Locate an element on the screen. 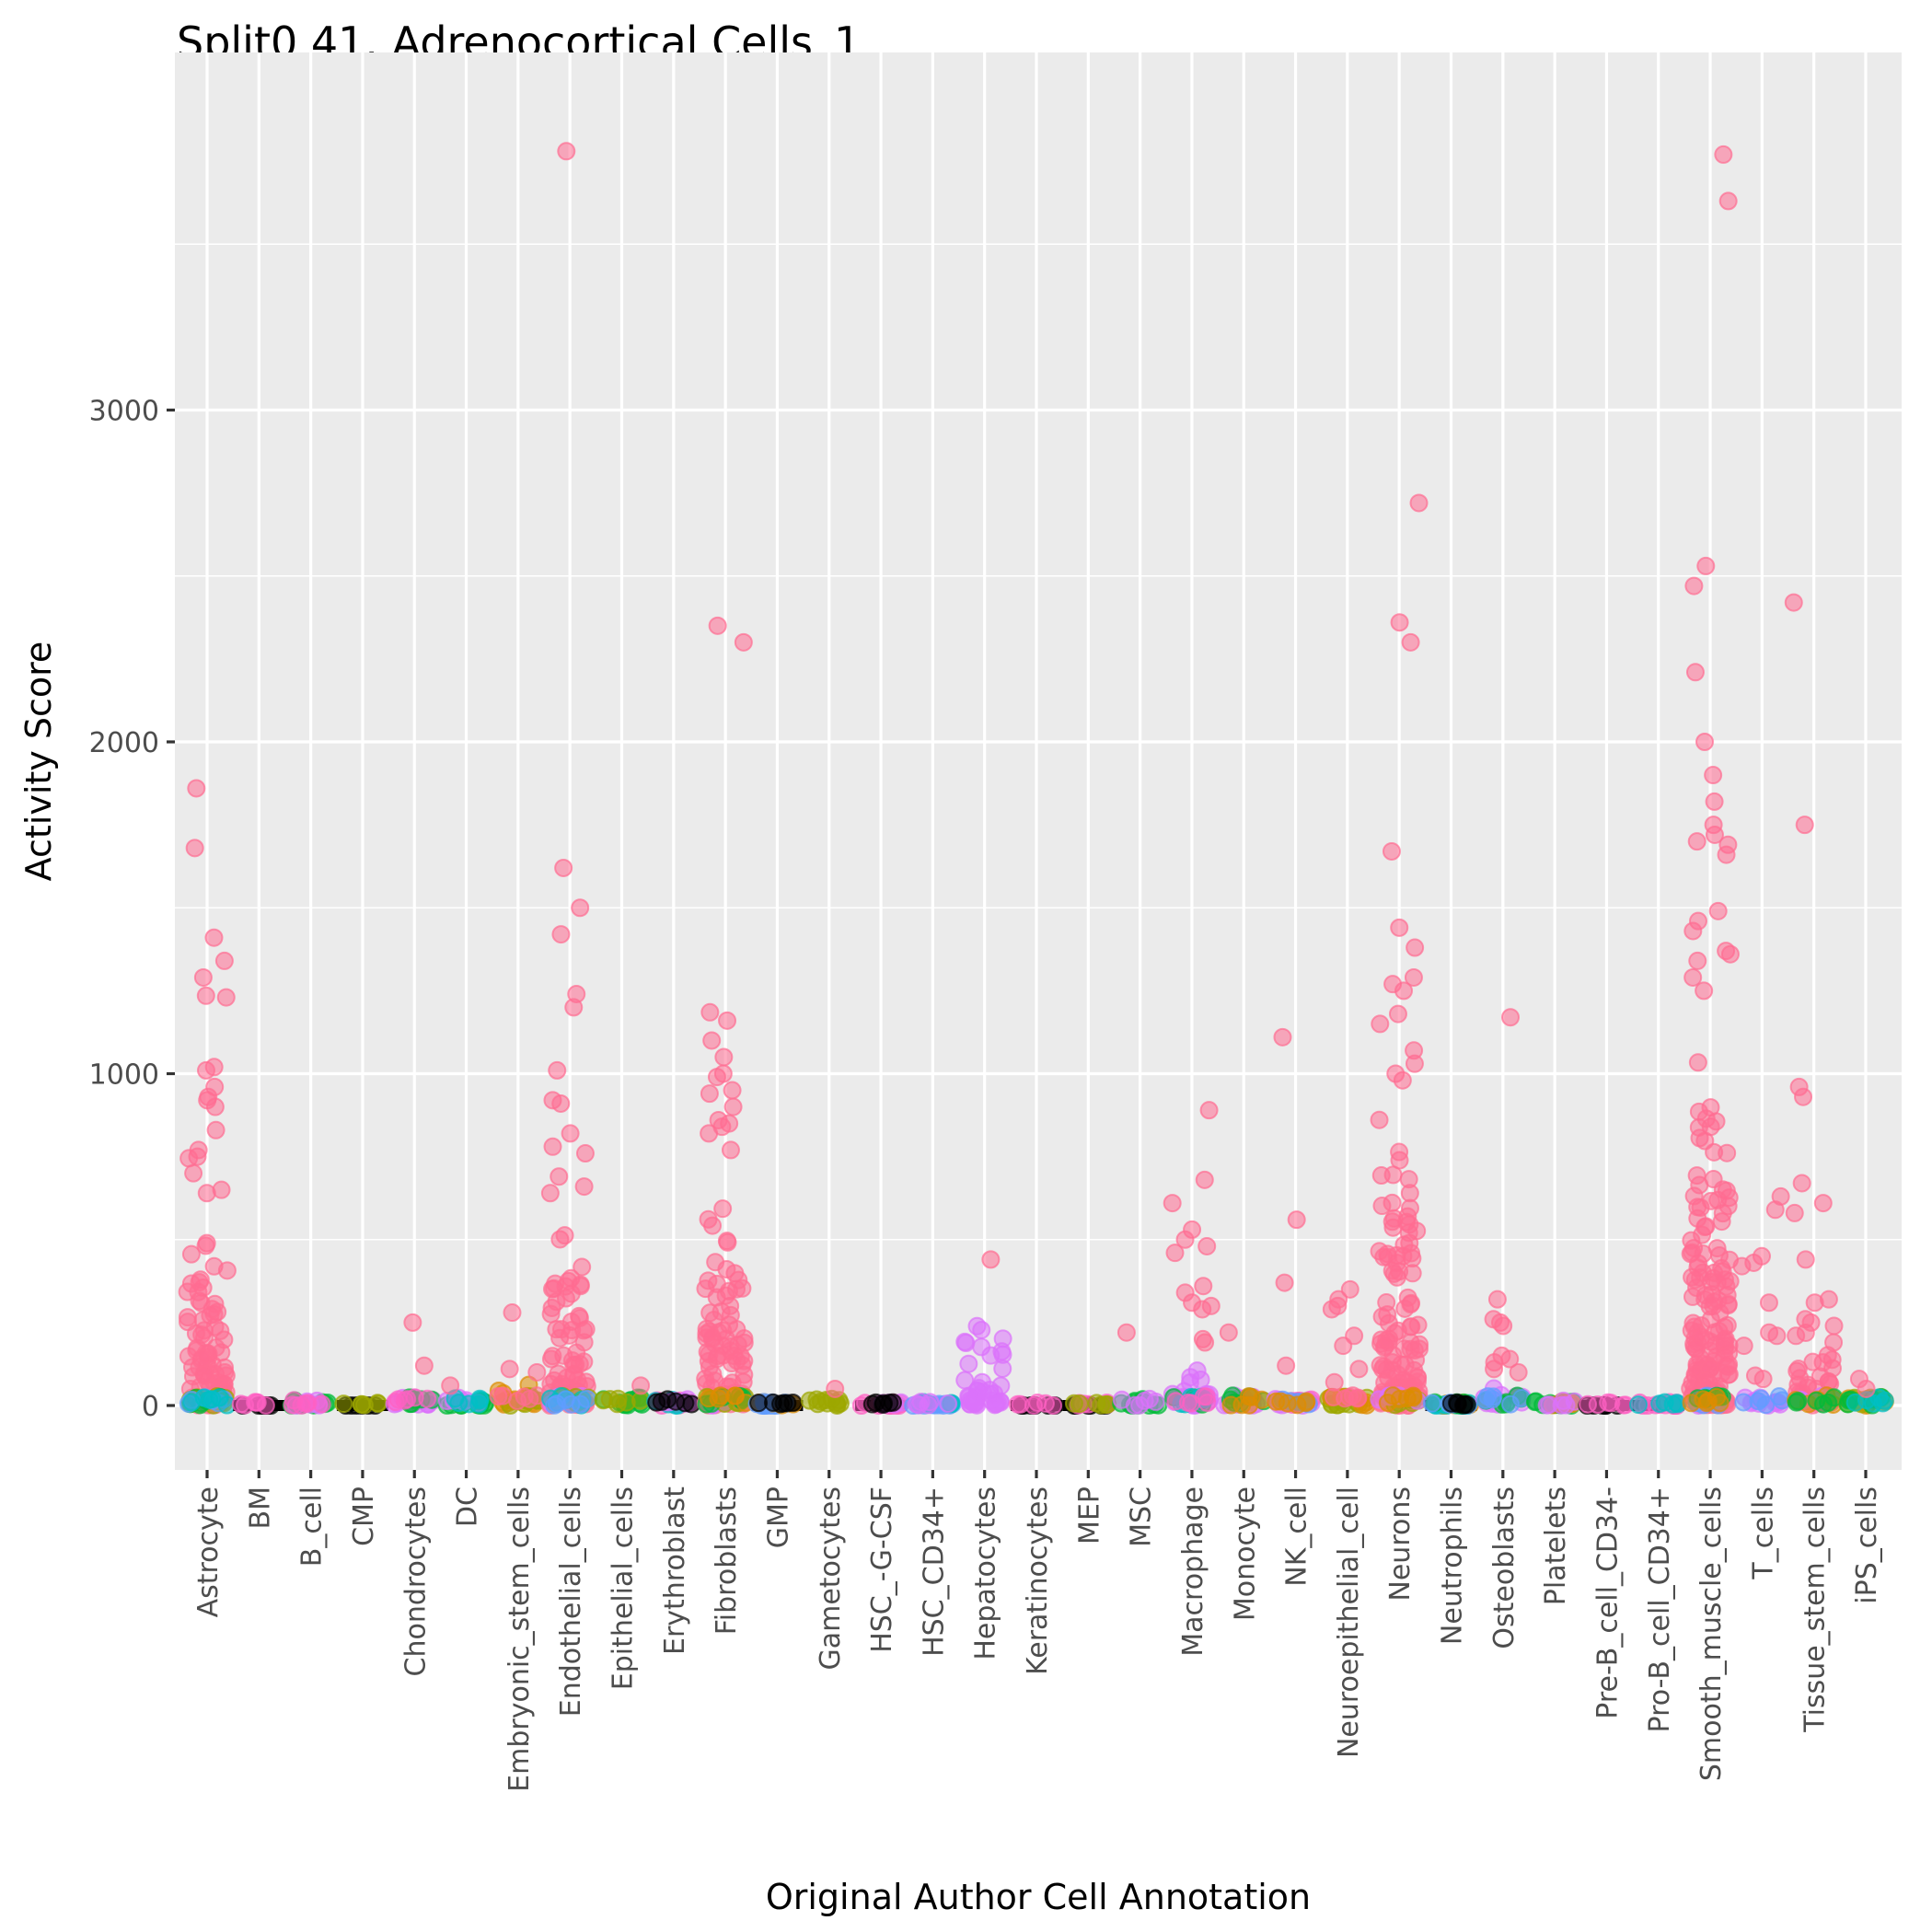 The height and width of the screenshot is (1932, 1932). x-tick-label: Pre-B_cell_CD34- is located at coordinates (1608, 1603).